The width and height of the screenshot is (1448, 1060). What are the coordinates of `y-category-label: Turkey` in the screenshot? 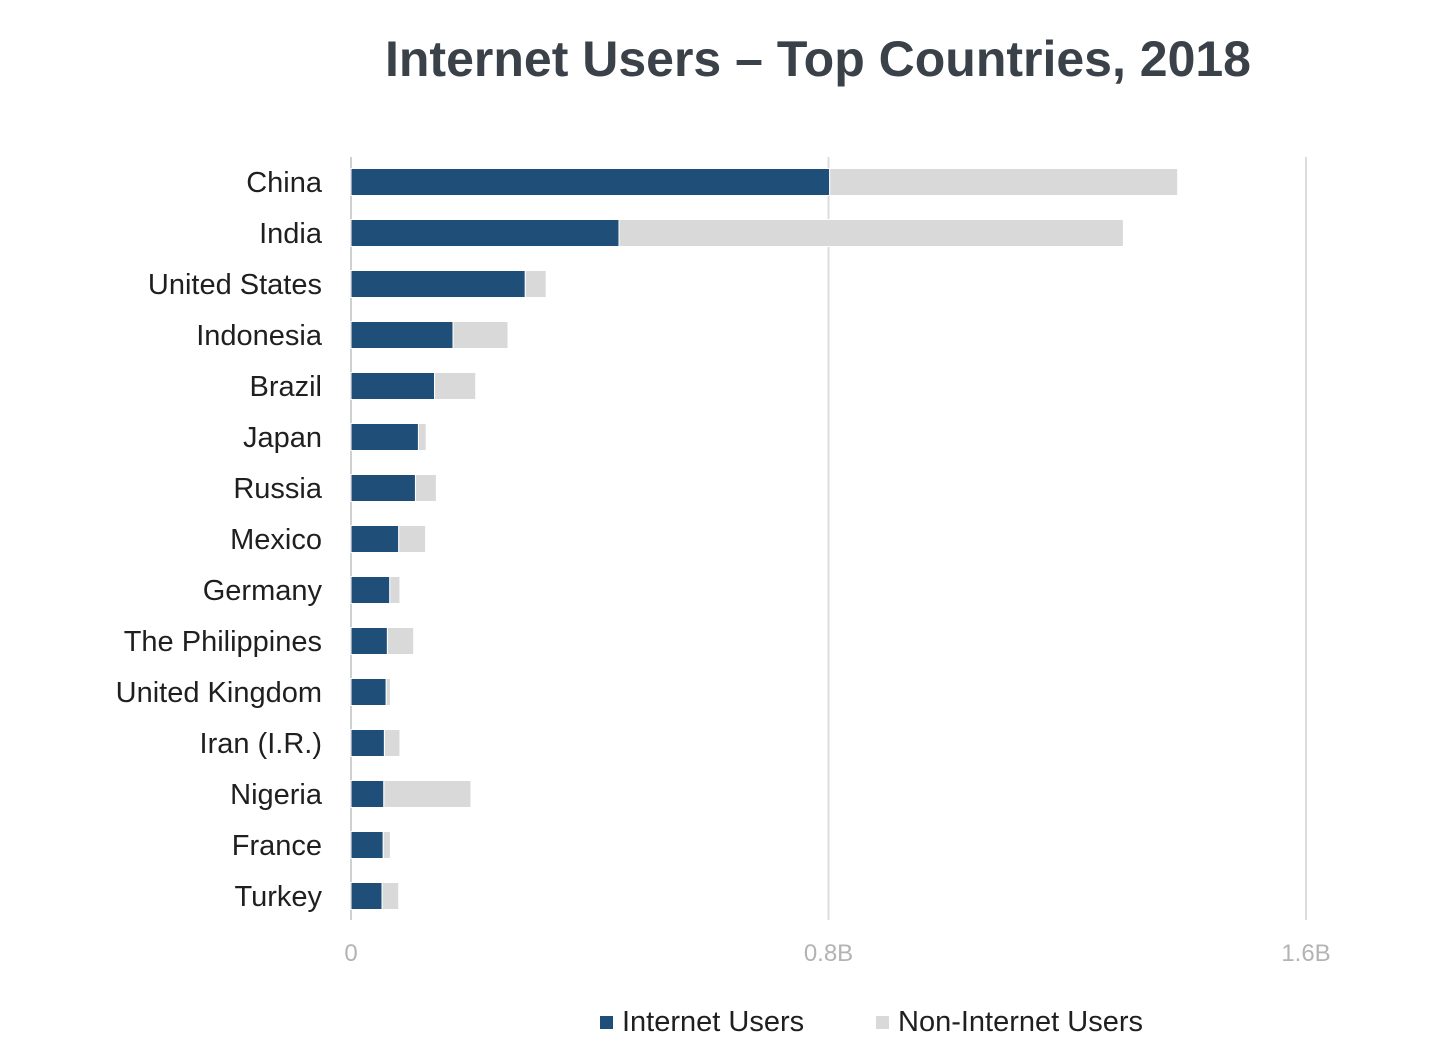 It's located at (278, 897).